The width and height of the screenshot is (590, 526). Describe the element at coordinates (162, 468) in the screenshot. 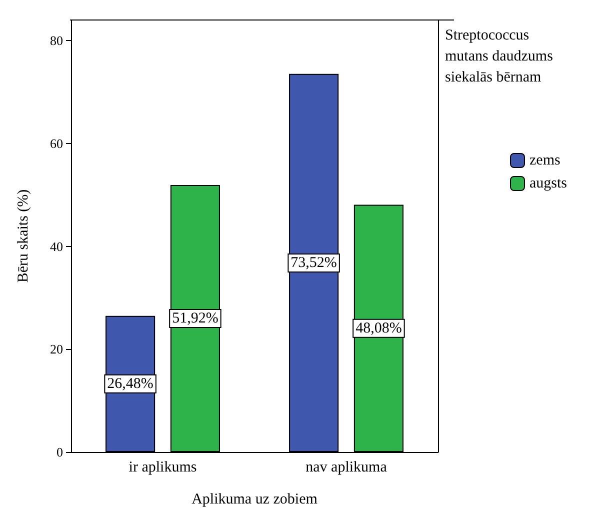

I see `x-tick-label: ir aplikums` at that location.